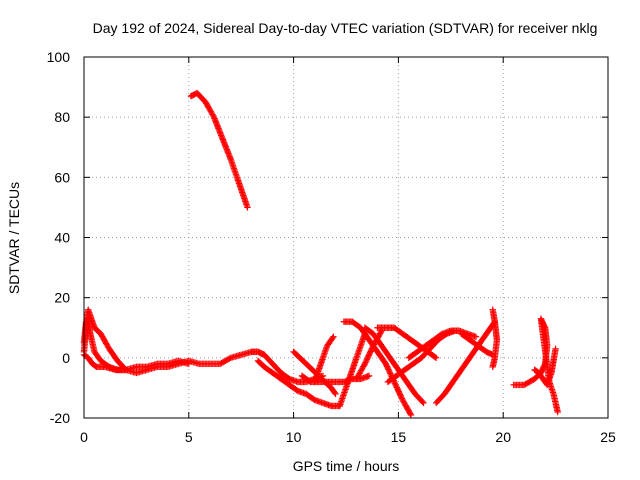  I want to click on x-tick-label: 0, so click(84, 437).